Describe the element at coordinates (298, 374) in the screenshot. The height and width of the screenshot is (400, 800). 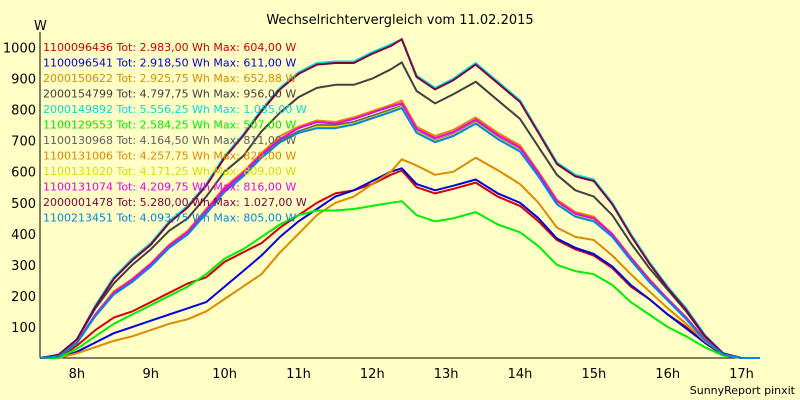
I see `x-tick-label: 11h` at that location.